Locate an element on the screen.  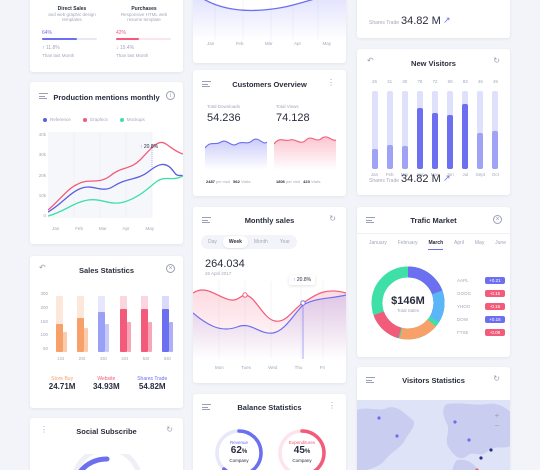
views-sparkline is located at coordinates (305, 153).